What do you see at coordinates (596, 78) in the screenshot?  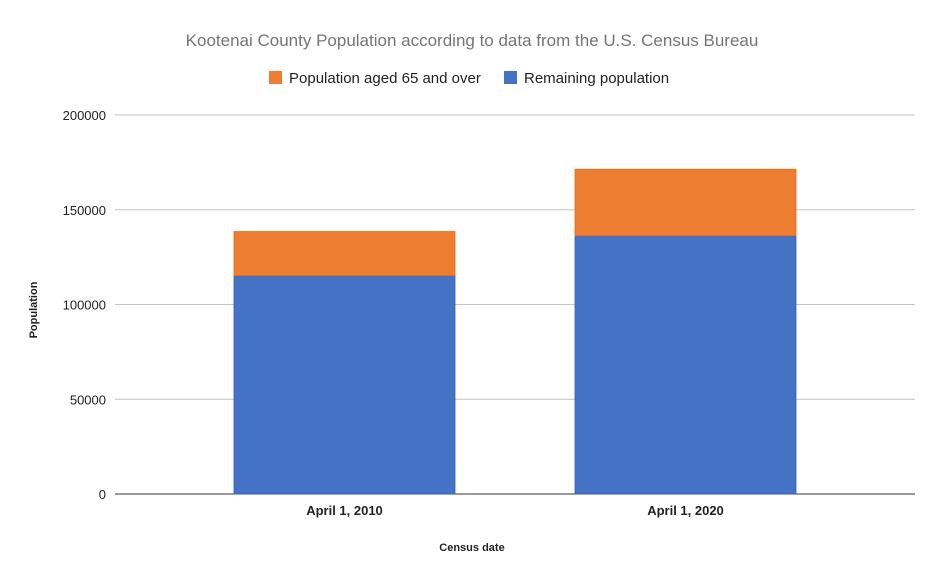 I see `legend-label: Remaining population` at bounding box center [596, 78].